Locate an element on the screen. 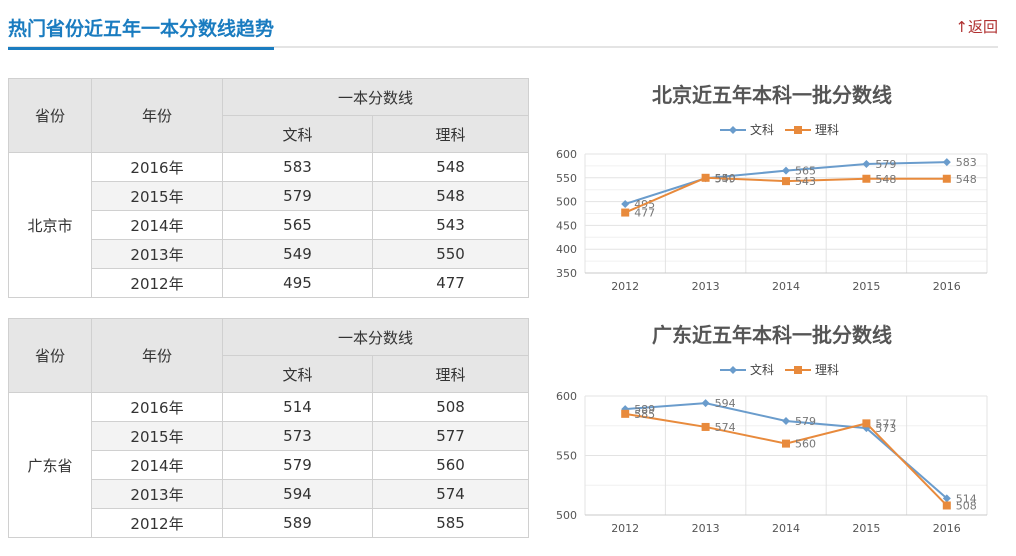 This screenshot has height=556, width=1016. page-header: 热门省份近五年一本分数线趋势 ↑返回 is located at coordinates (503, 25).